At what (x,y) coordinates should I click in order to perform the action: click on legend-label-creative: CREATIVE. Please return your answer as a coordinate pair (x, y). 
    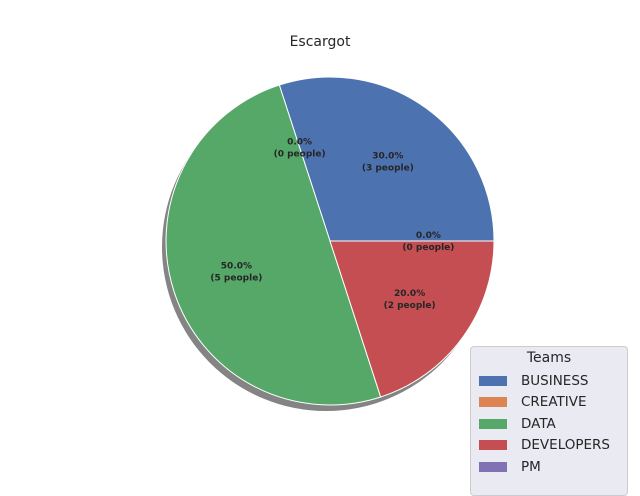
    Looking at the image, I should click on (554, 402).